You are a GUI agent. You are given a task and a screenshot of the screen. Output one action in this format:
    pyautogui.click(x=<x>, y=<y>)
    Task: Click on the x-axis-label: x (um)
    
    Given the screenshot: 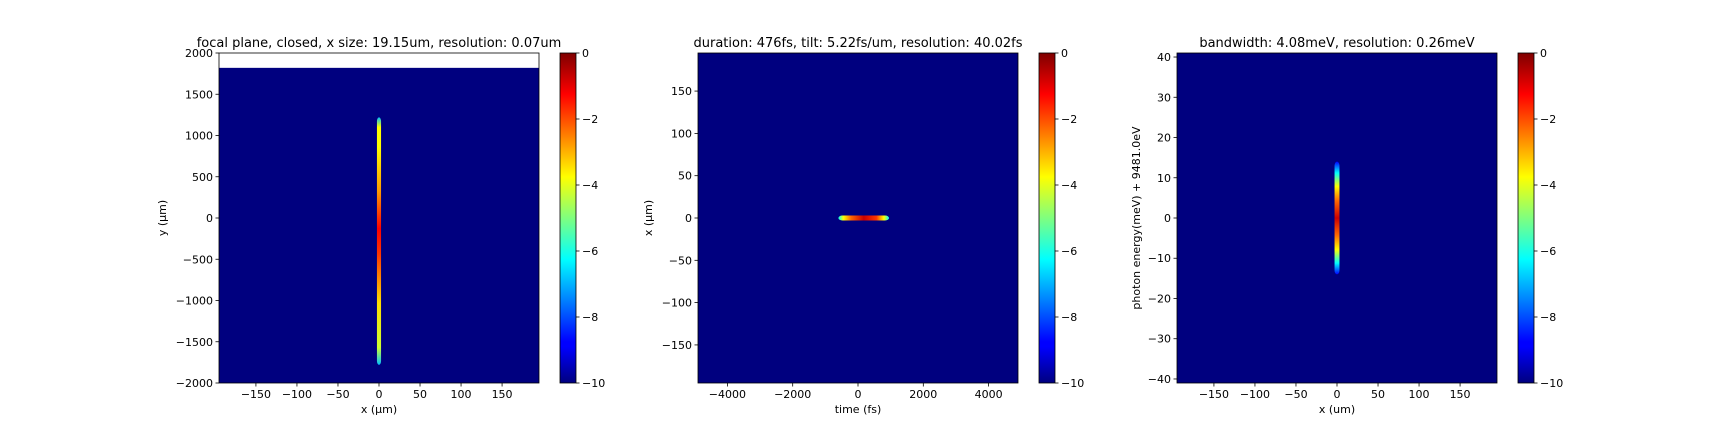 What is the action you would take?
    pyautogui.click(x=1337, y=409)
    